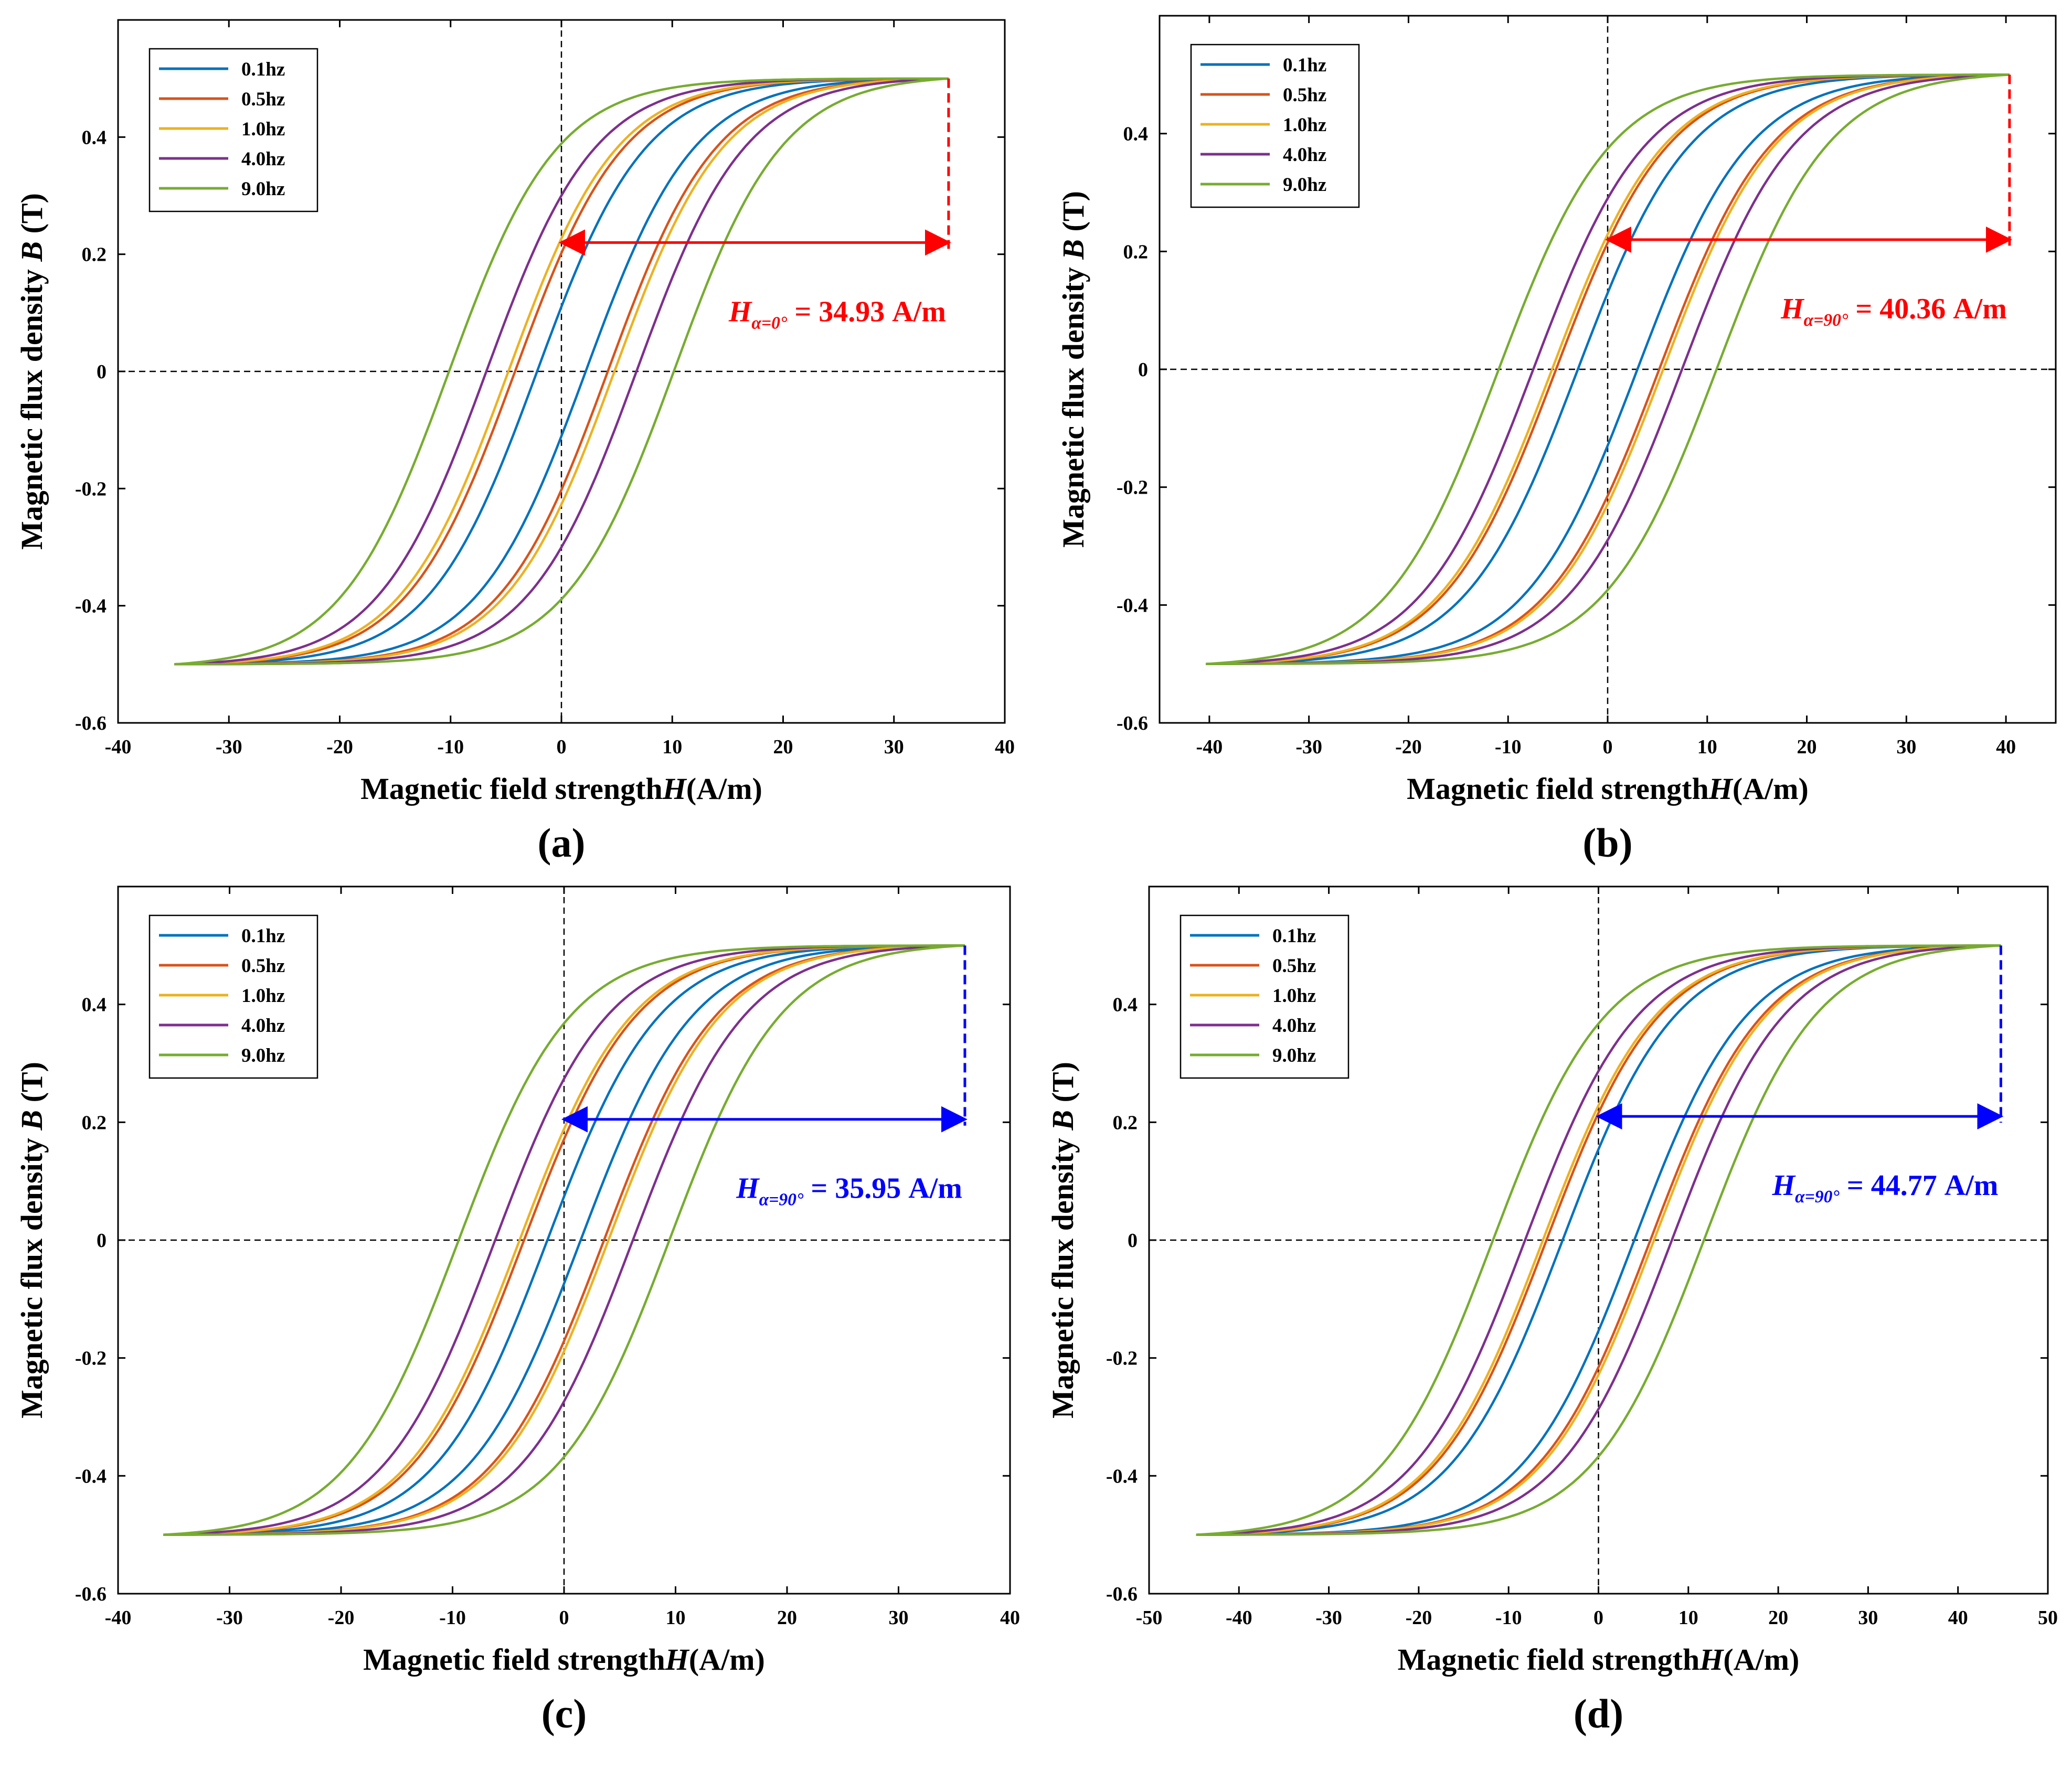  I want to click on hmax-annotation-value: = 35.95 A/m, so click(882, 1189).